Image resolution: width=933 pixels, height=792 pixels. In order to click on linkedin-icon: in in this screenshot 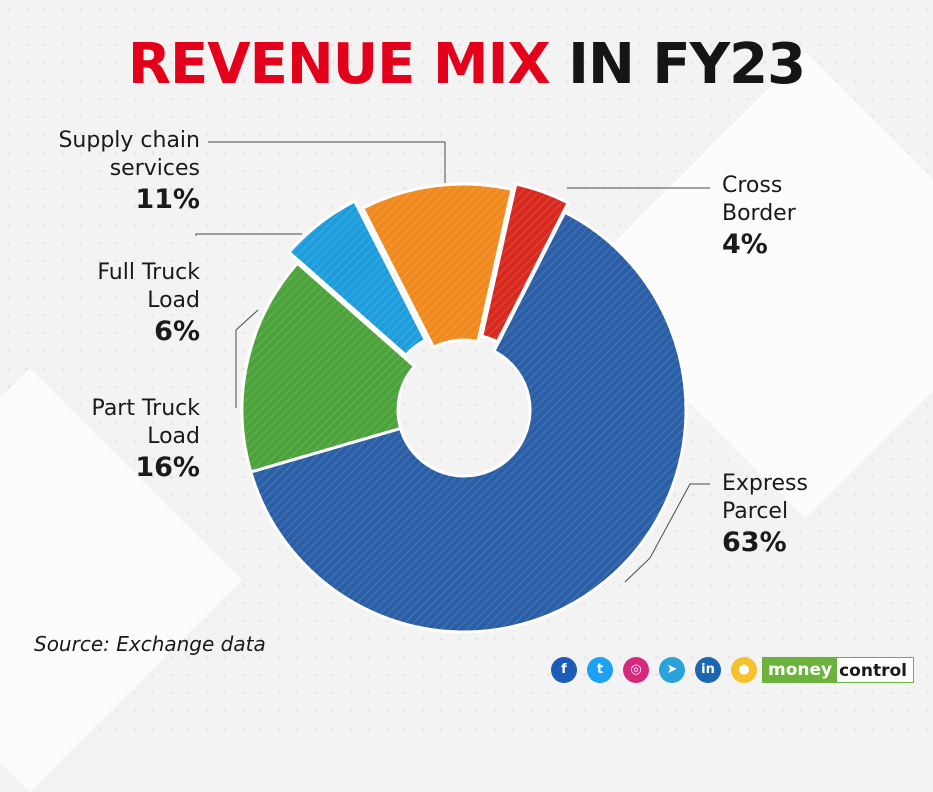, I will do `click(708, 670)`.